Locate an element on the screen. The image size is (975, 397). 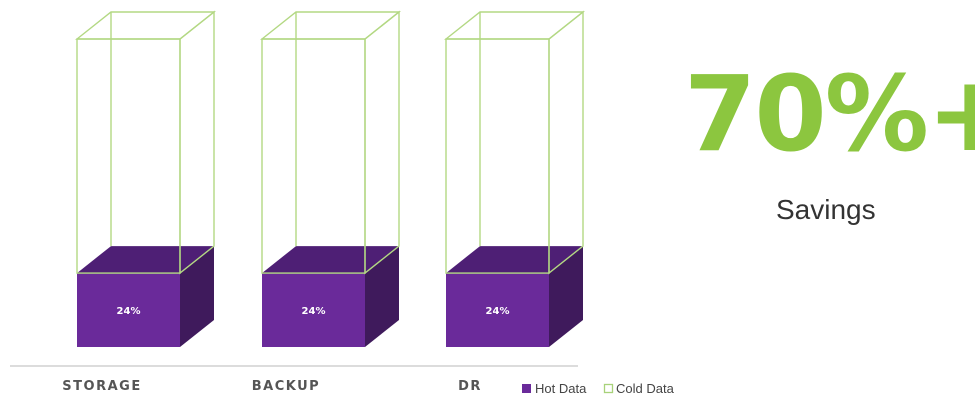
savings-percentage: 70%+ is located at coordinates (829, 114).